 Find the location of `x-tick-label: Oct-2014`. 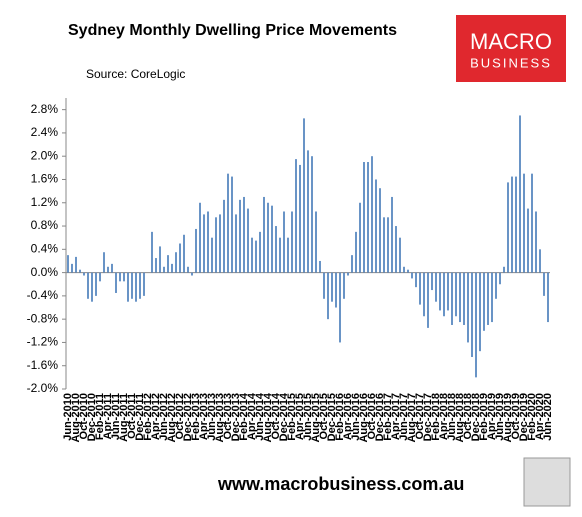

x-tick-label: Oct-2014 is located at coordinates (276, 415).